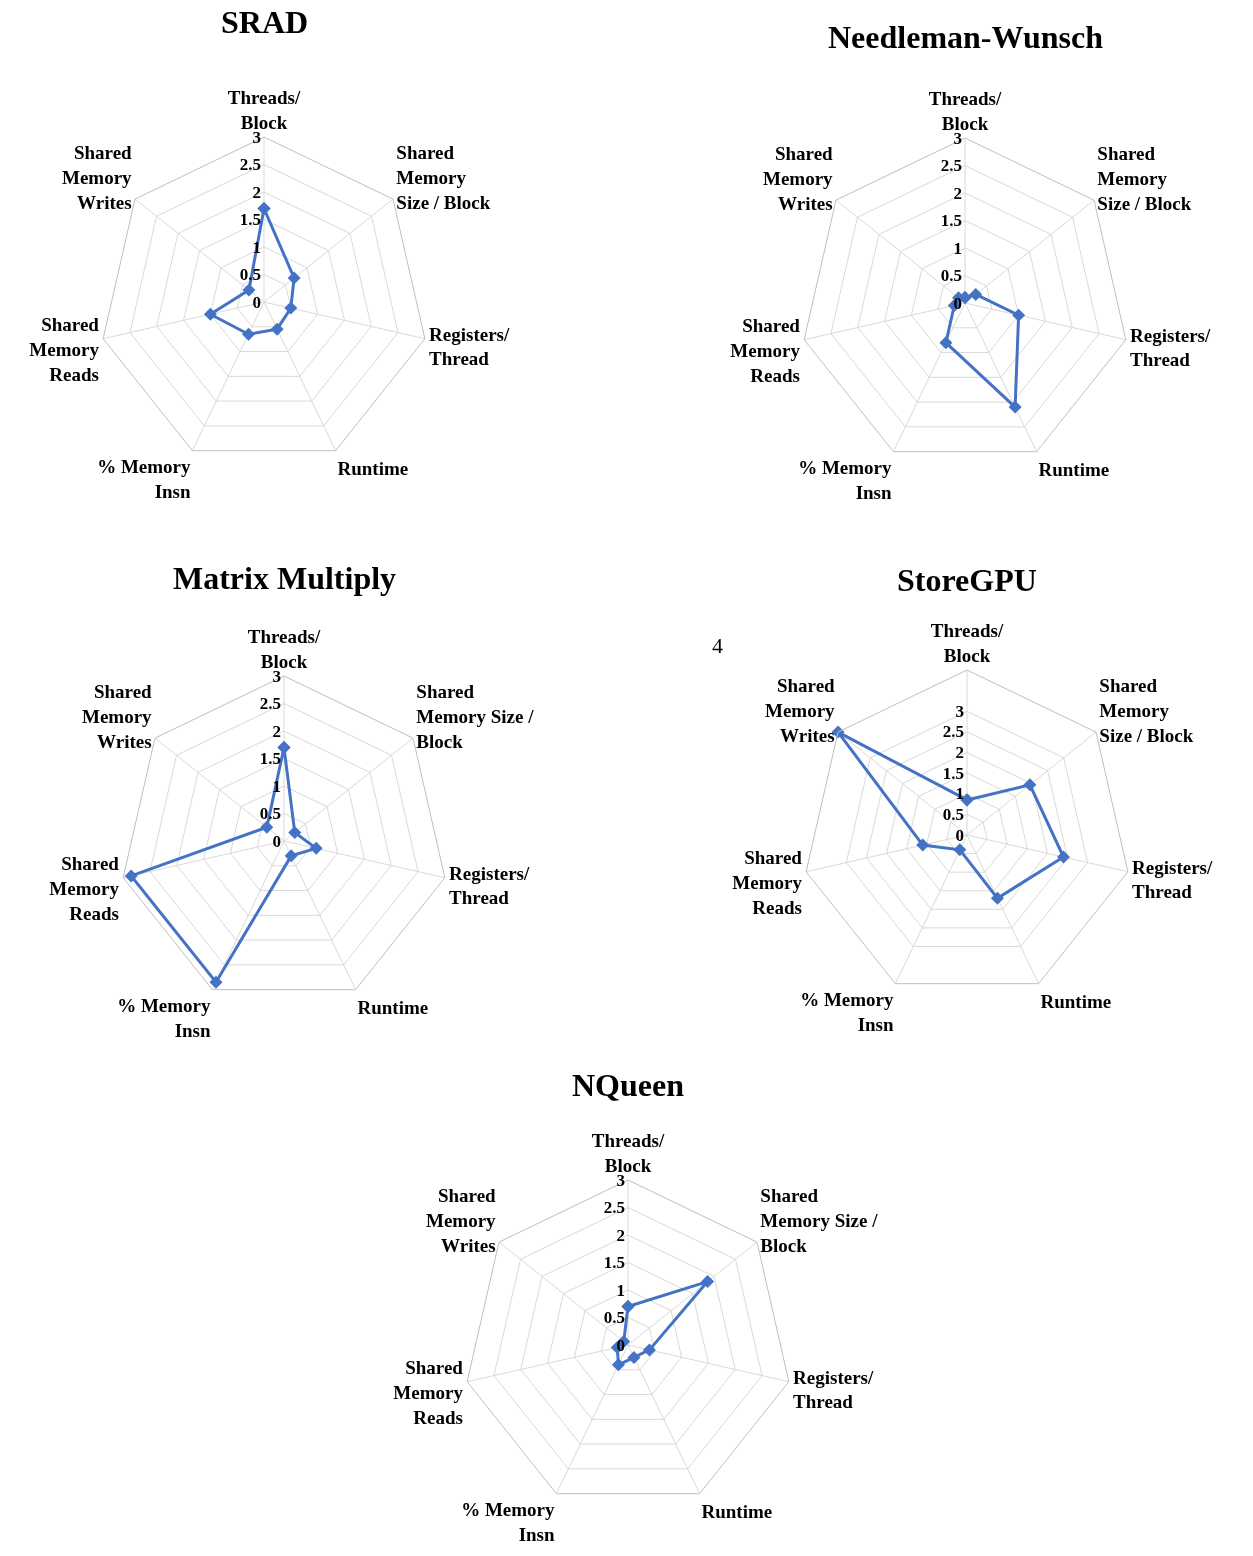 The image size is (1253, 1556). I want to click on text: 4, so click(717, 645).